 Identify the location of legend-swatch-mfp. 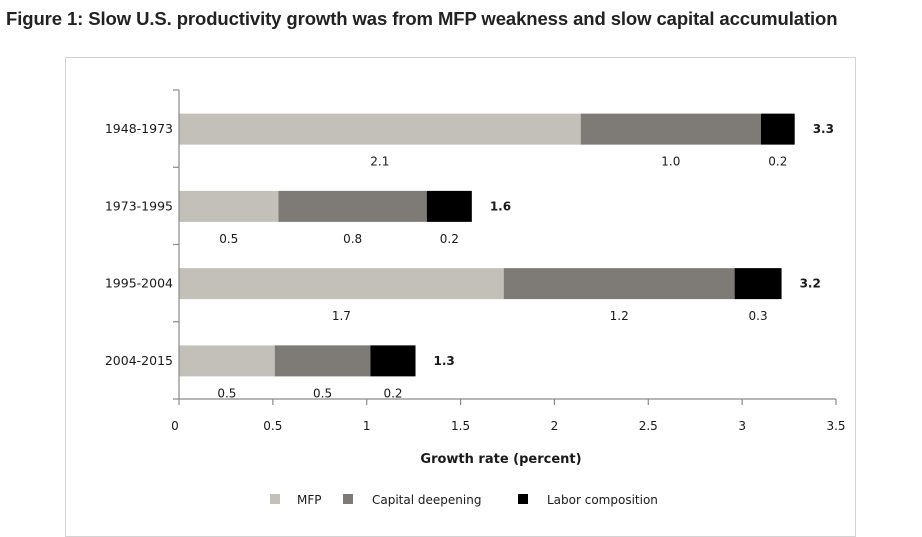
(275, 499).